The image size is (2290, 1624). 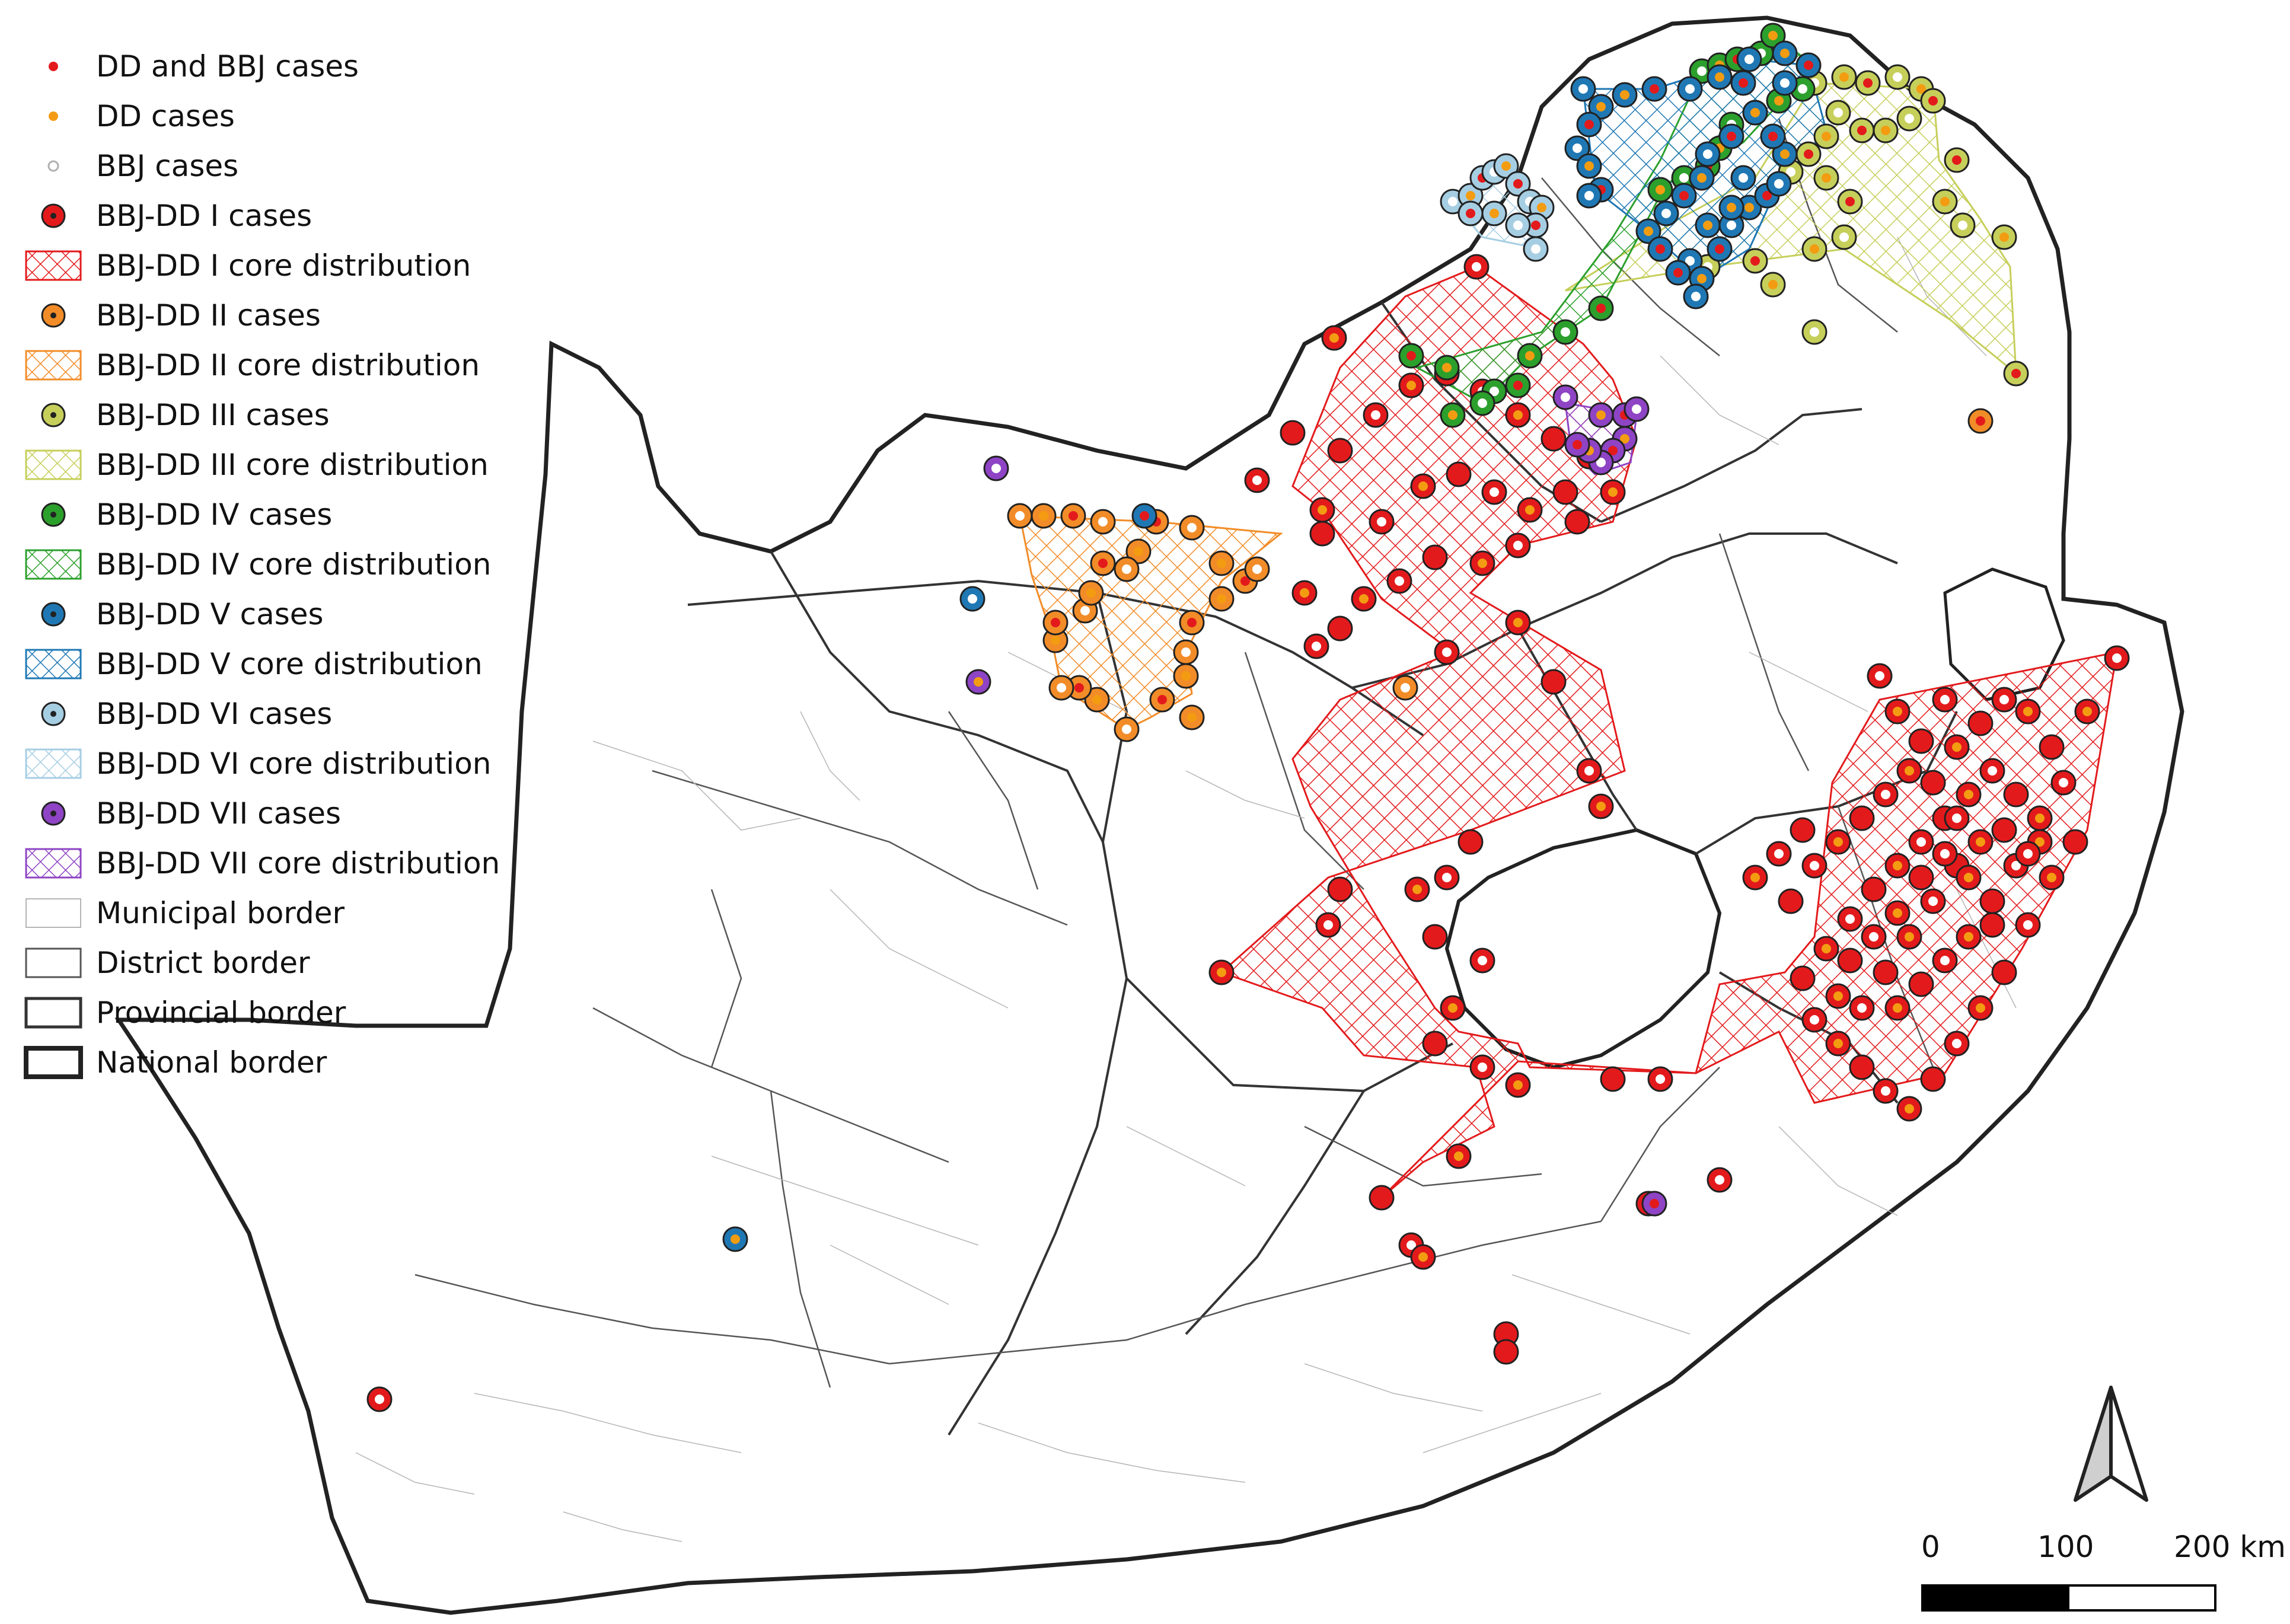 I want to click on legend-label-c2-dist: BBJ-DD II core distribution, so click(x=288, y=365).